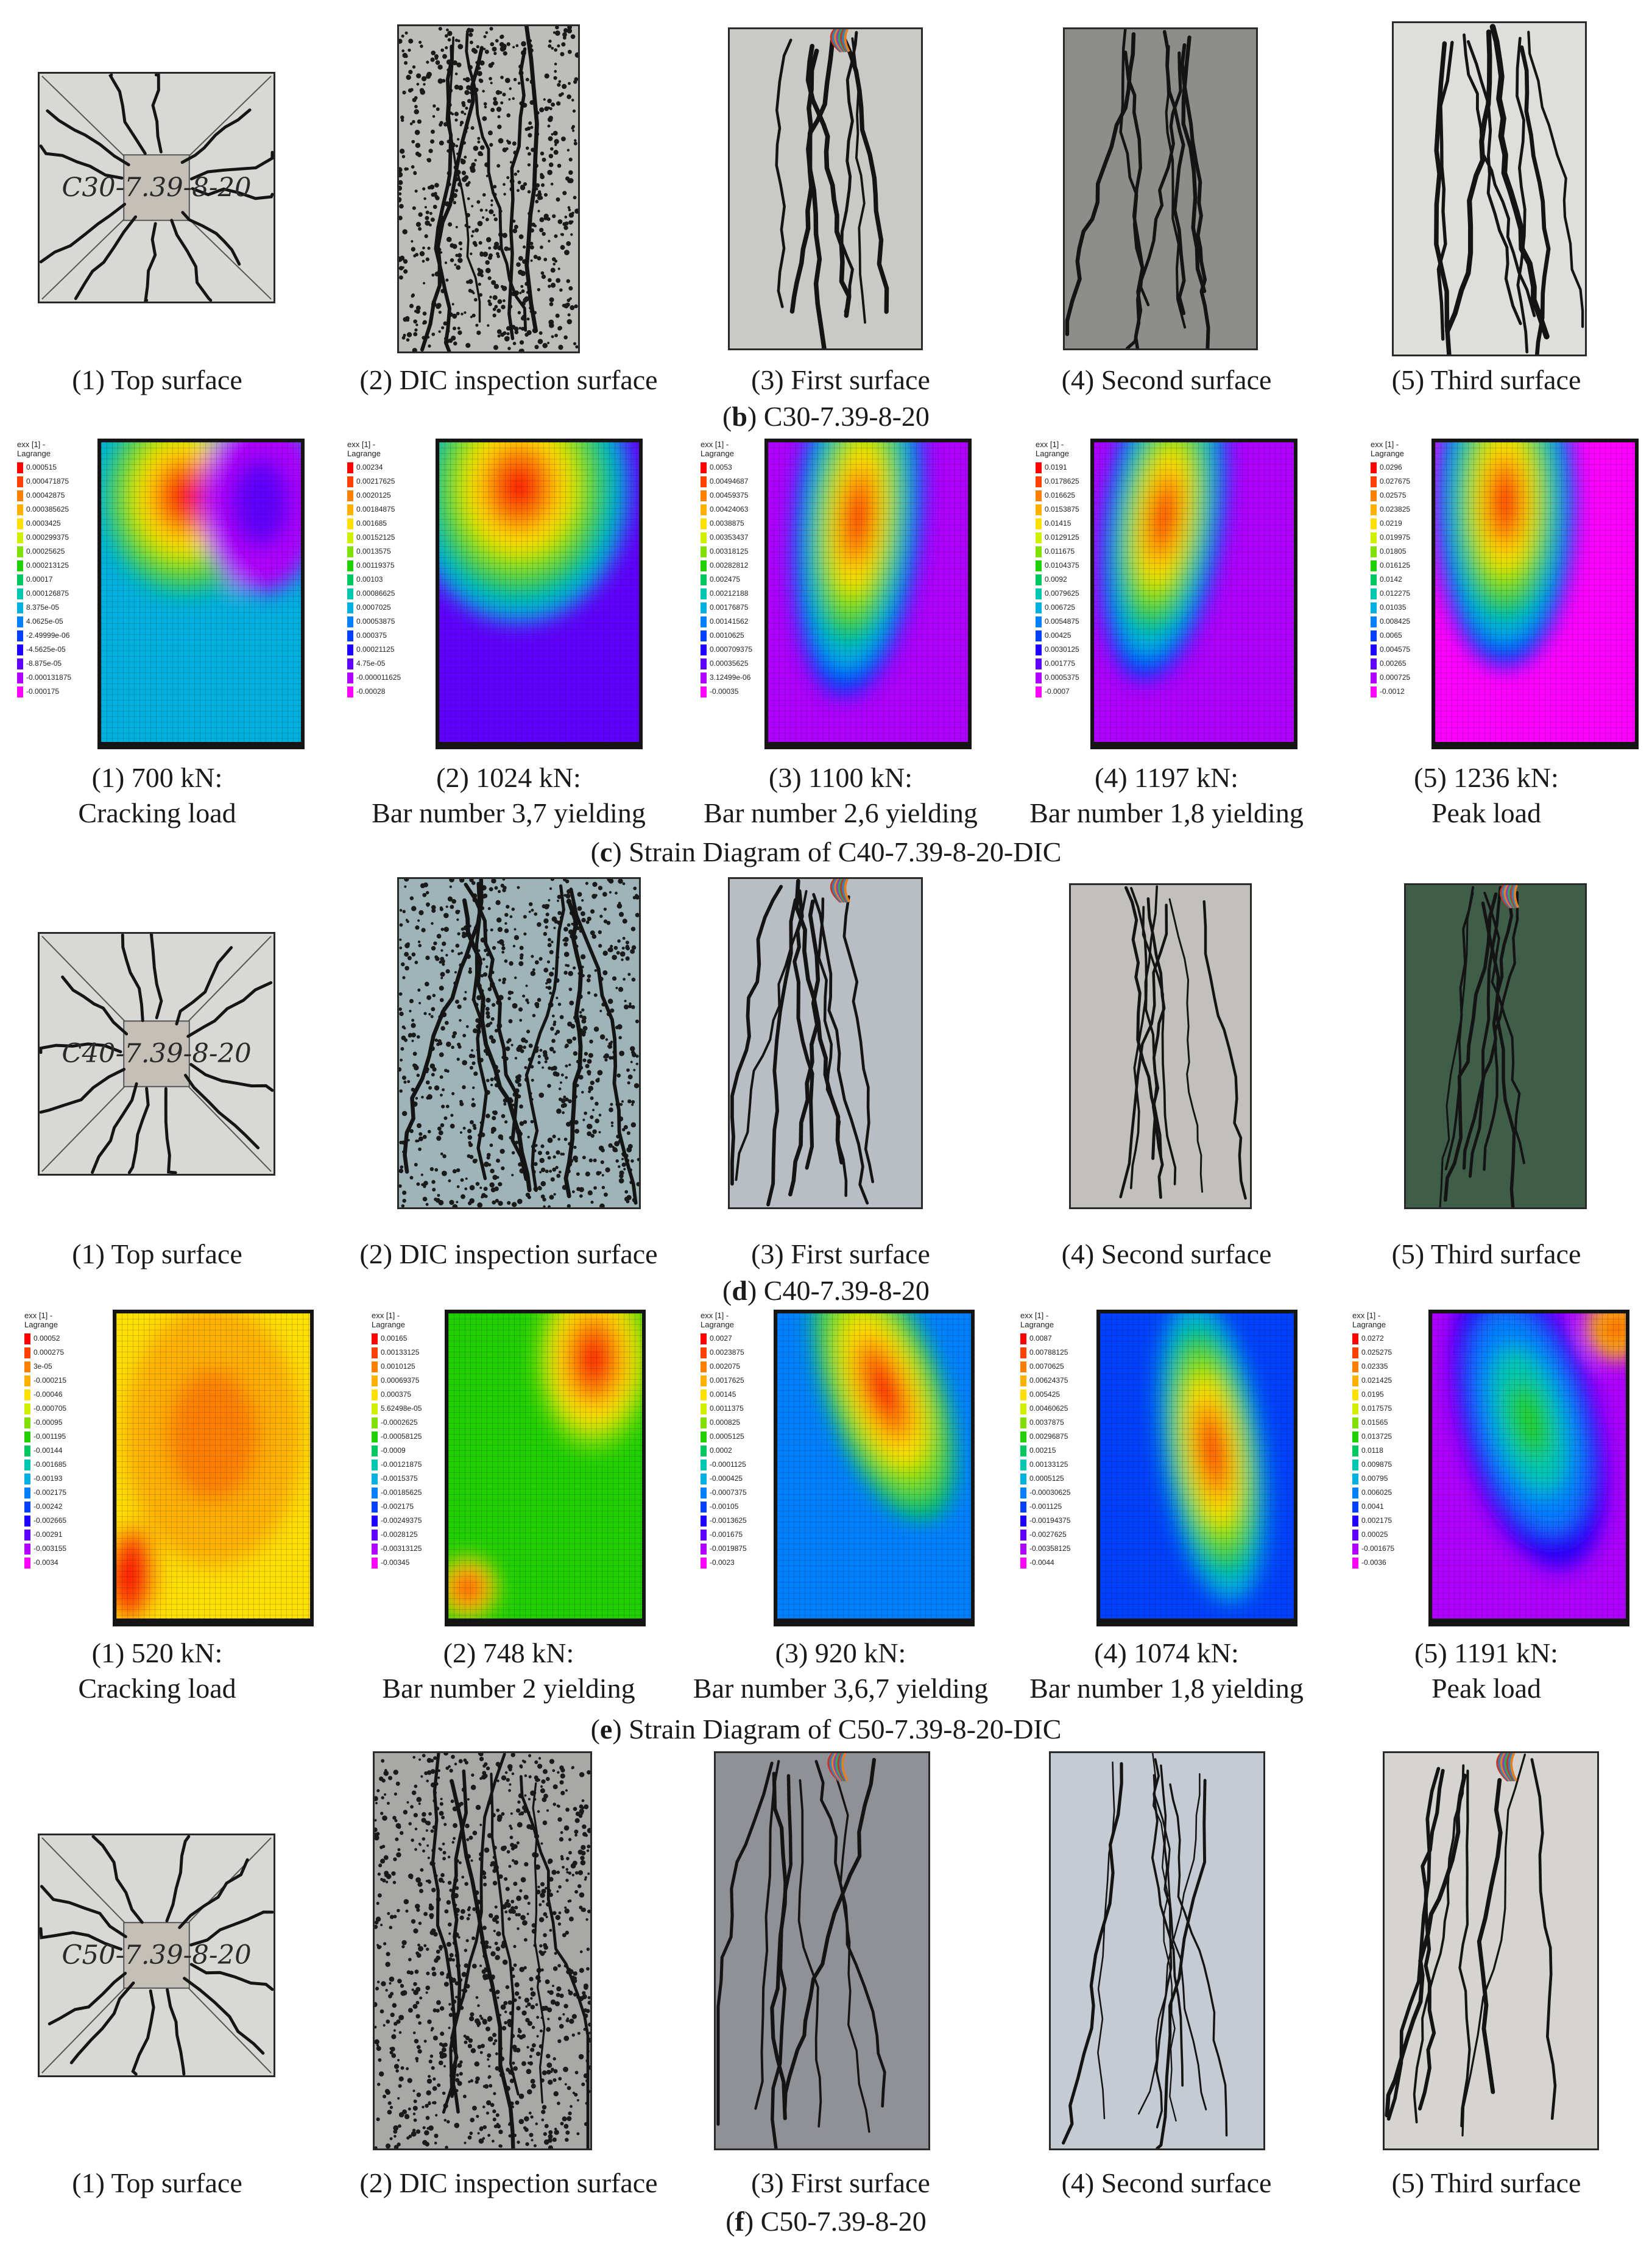 Image resolution: width=1652 pixels, height=2252 pixels. Describe the element at coordinates (76, 1493) in the screenshot. I see `legend-entry: -0.002175` at that location.